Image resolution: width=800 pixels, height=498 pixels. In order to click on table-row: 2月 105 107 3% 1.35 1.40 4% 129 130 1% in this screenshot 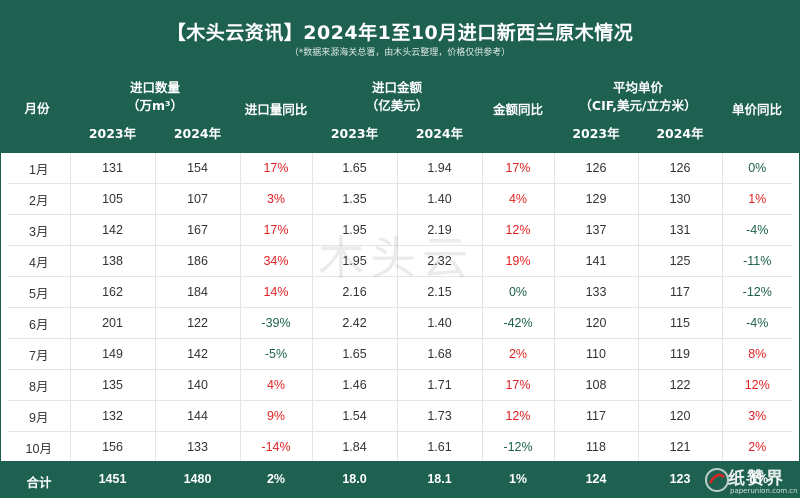, I will do `click(400, 199)`.